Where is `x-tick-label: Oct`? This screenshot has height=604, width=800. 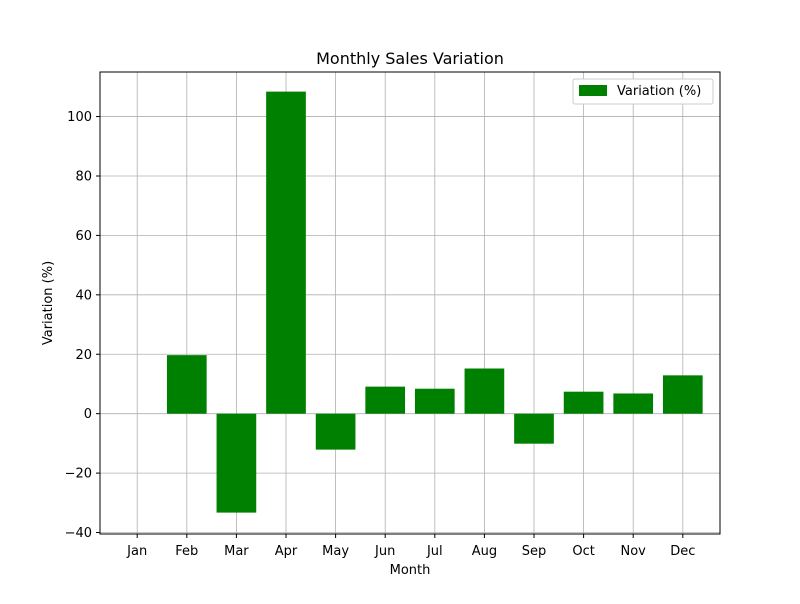
x-tick-label: Oct is located at coordinates (583, 551).